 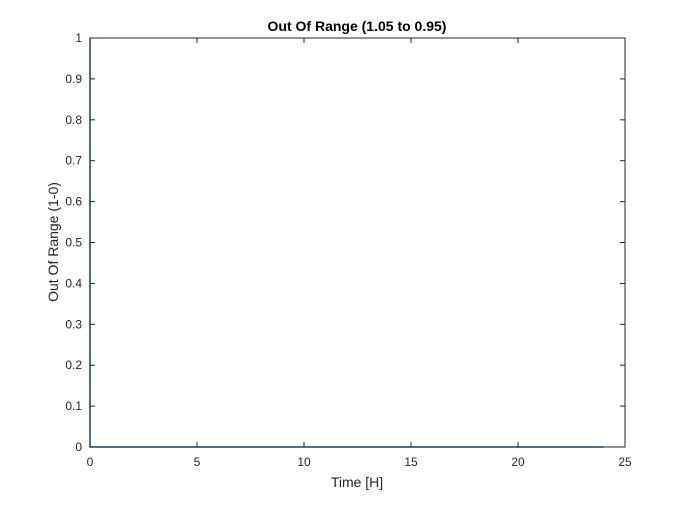 I want to click on y-axis-label: Out Of Range (1-0), so click(x=53, y=242).